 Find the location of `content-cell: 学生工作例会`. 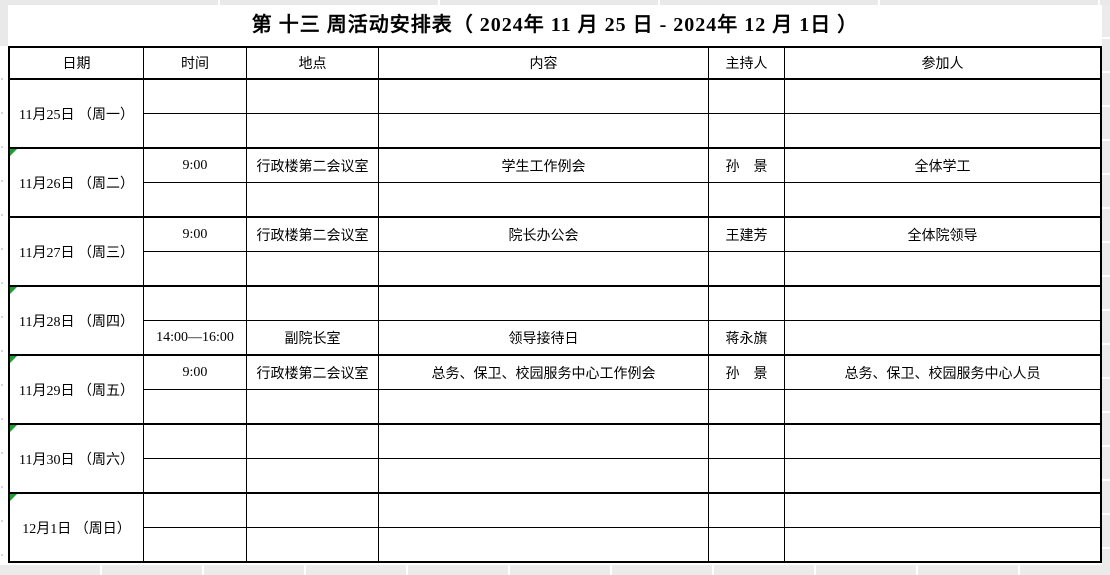

content-cell: 学生工作例会 is located at coordinates (544, 165).